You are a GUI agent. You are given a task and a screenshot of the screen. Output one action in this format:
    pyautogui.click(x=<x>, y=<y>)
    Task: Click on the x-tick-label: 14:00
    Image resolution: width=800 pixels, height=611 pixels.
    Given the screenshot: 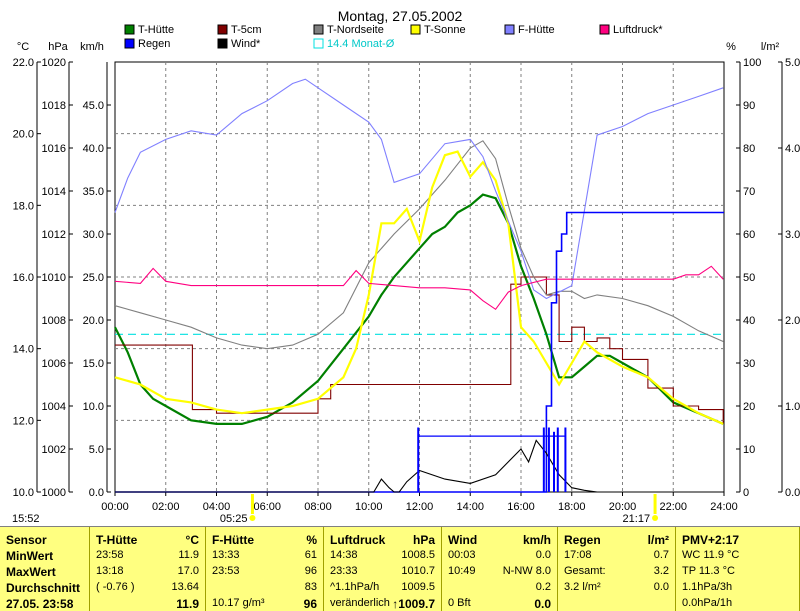 What is the action you would take?
    pyautogui.click(x=470, y=507)
    